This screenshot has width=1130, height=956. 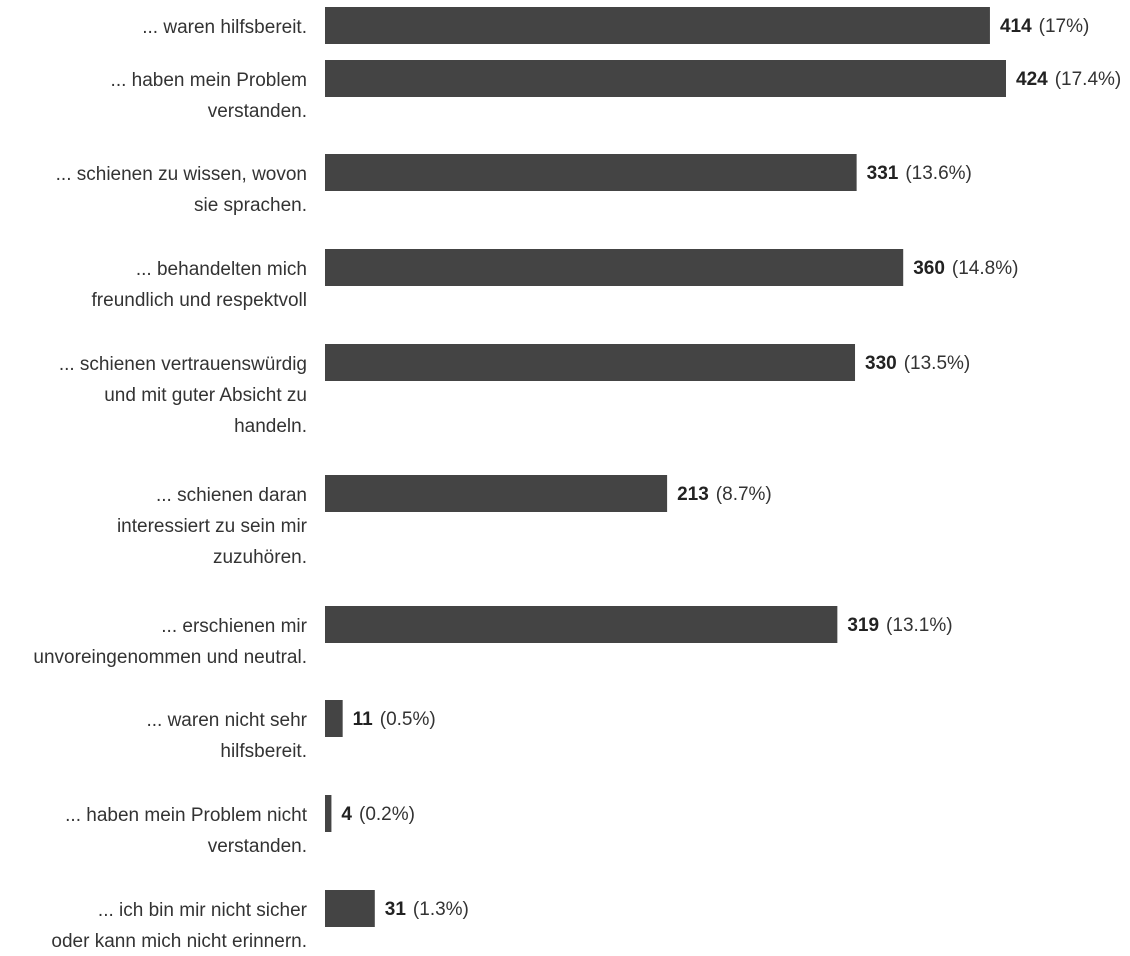 I want to click on category-label-line: ... schienen vertrauenswürdig, so click(x=183, y=364).